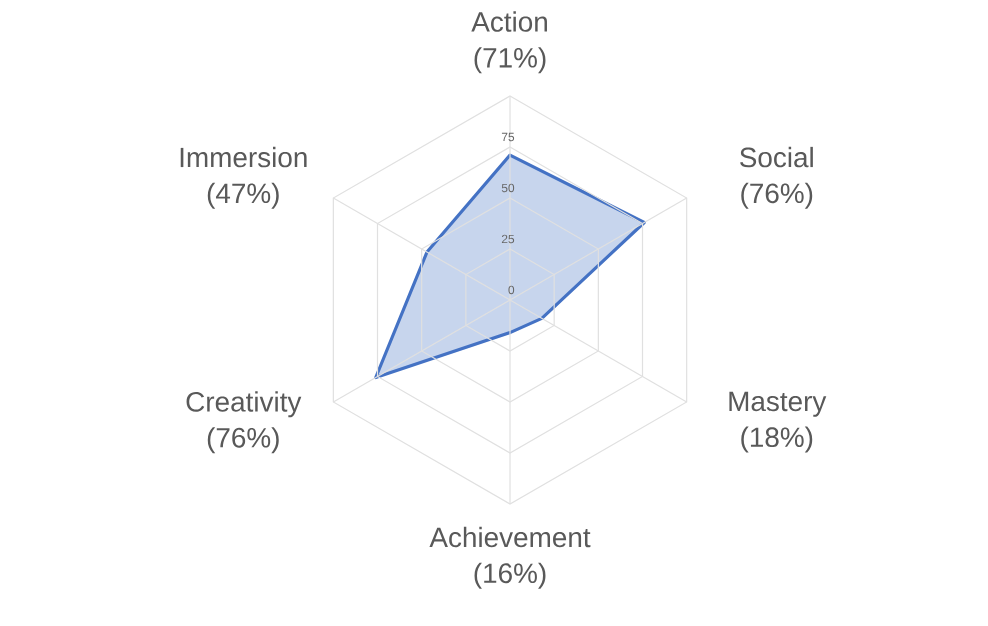  What do you see at coordinates (244, 422) in the screenshot?
I see `spoke-label: Creativity (76%)` at bounding box center [244, 422].